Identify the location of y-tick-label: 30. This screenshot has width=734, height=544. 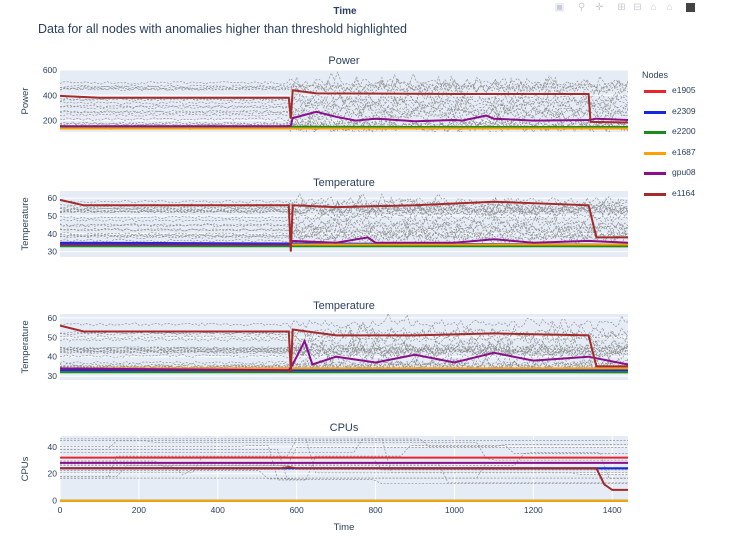
(53, 252).